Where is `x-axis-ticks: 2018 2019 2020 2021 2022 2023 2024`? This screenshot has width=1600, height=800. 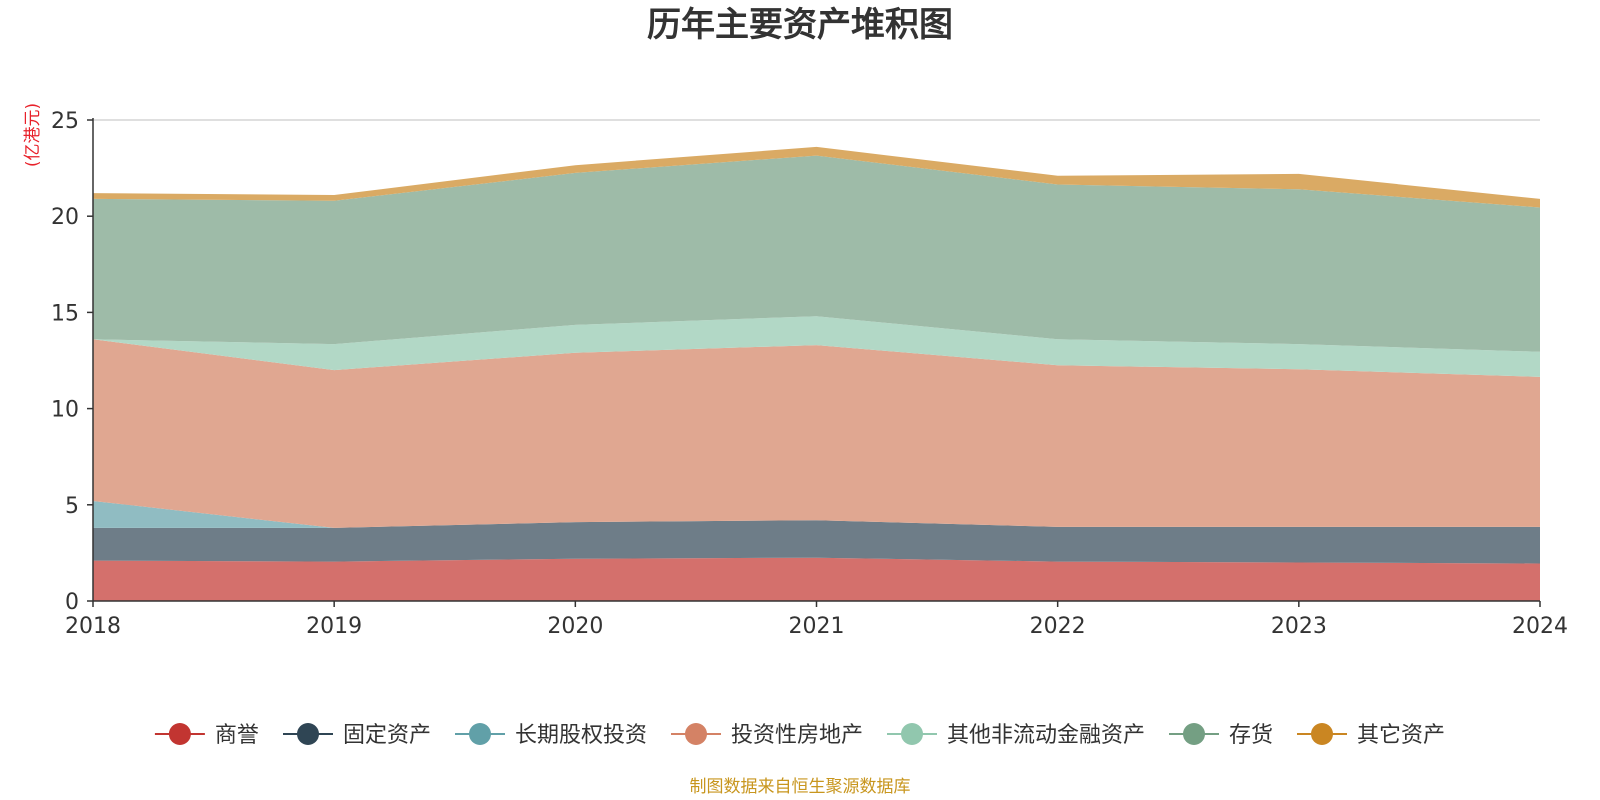 x-axis-ticks: 2018 2019 2020 2021 2022 2023 2024 is located at coordinates (816, 626).